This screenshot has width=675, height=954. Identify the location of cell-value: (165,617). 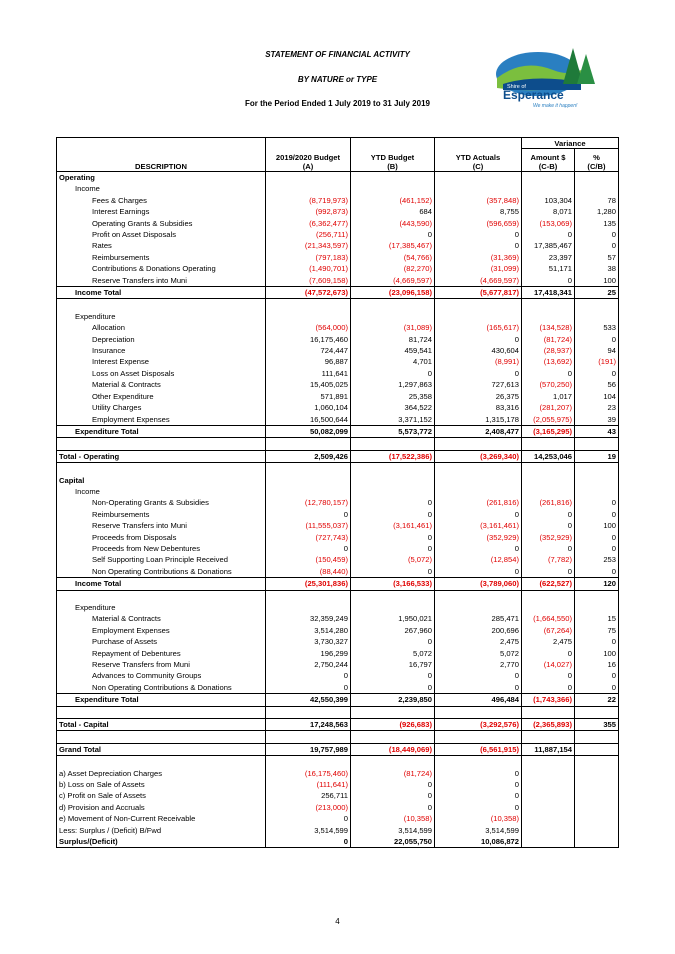
(478, 328).